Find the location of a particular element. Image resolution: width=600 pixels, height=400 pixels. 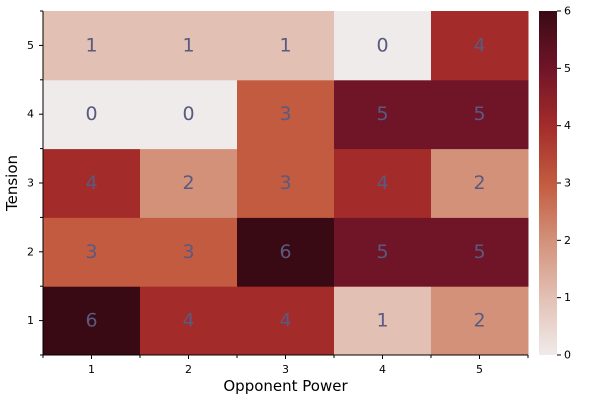

x-axis-ticks: 1 2 3 4 5 is located at coordinates (285, 365).